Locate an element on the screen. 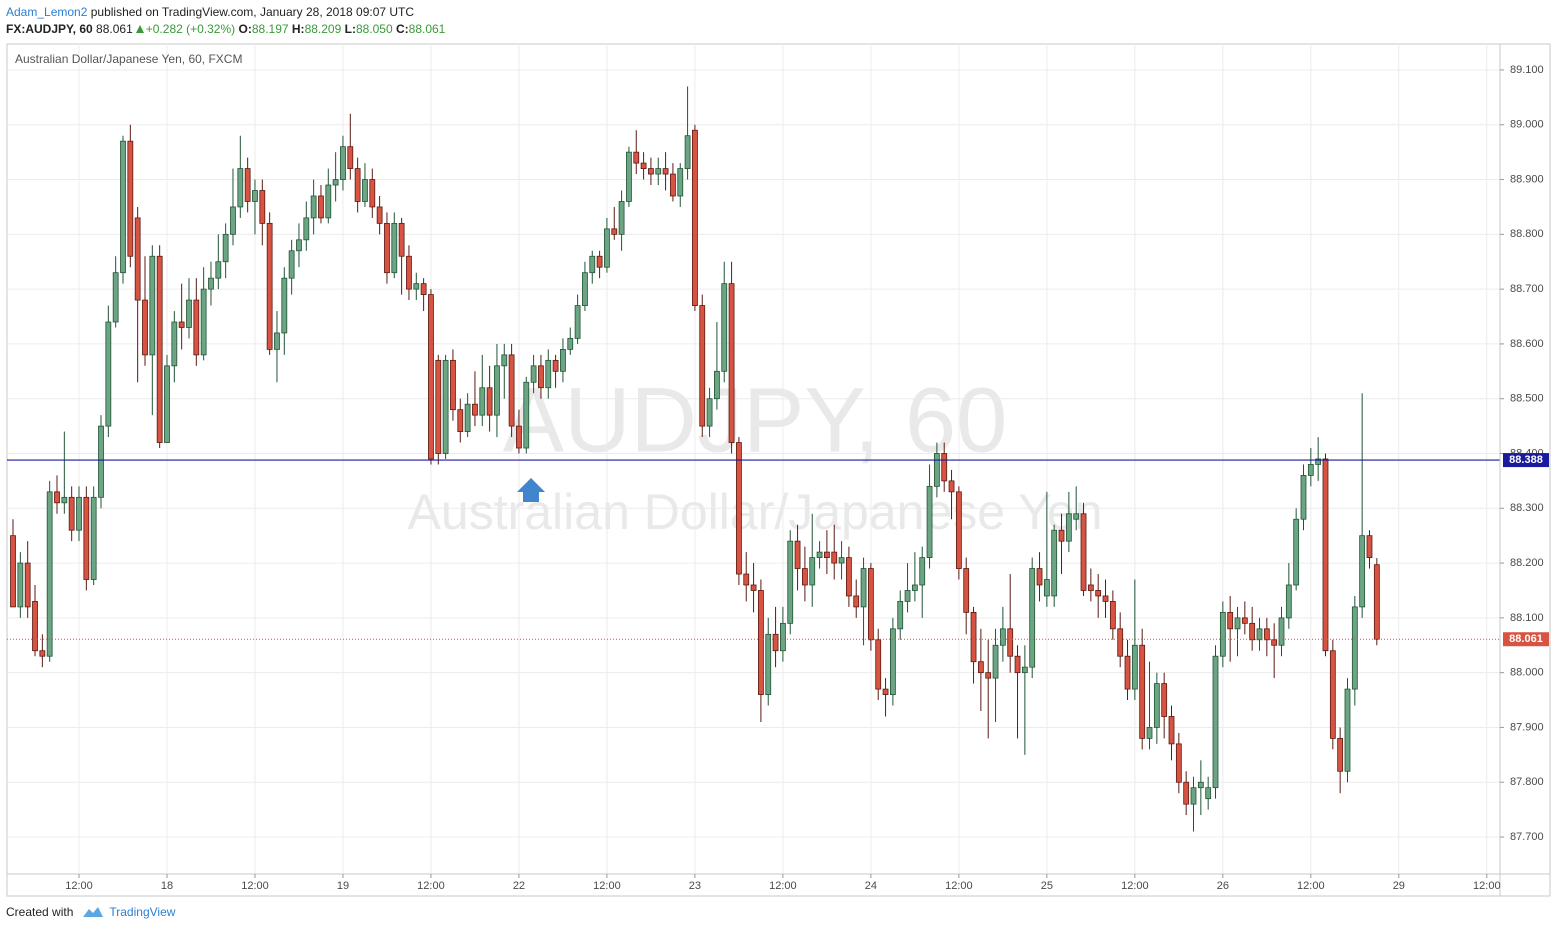  footer: Created with TradingView is located at coordinates (90, 912).